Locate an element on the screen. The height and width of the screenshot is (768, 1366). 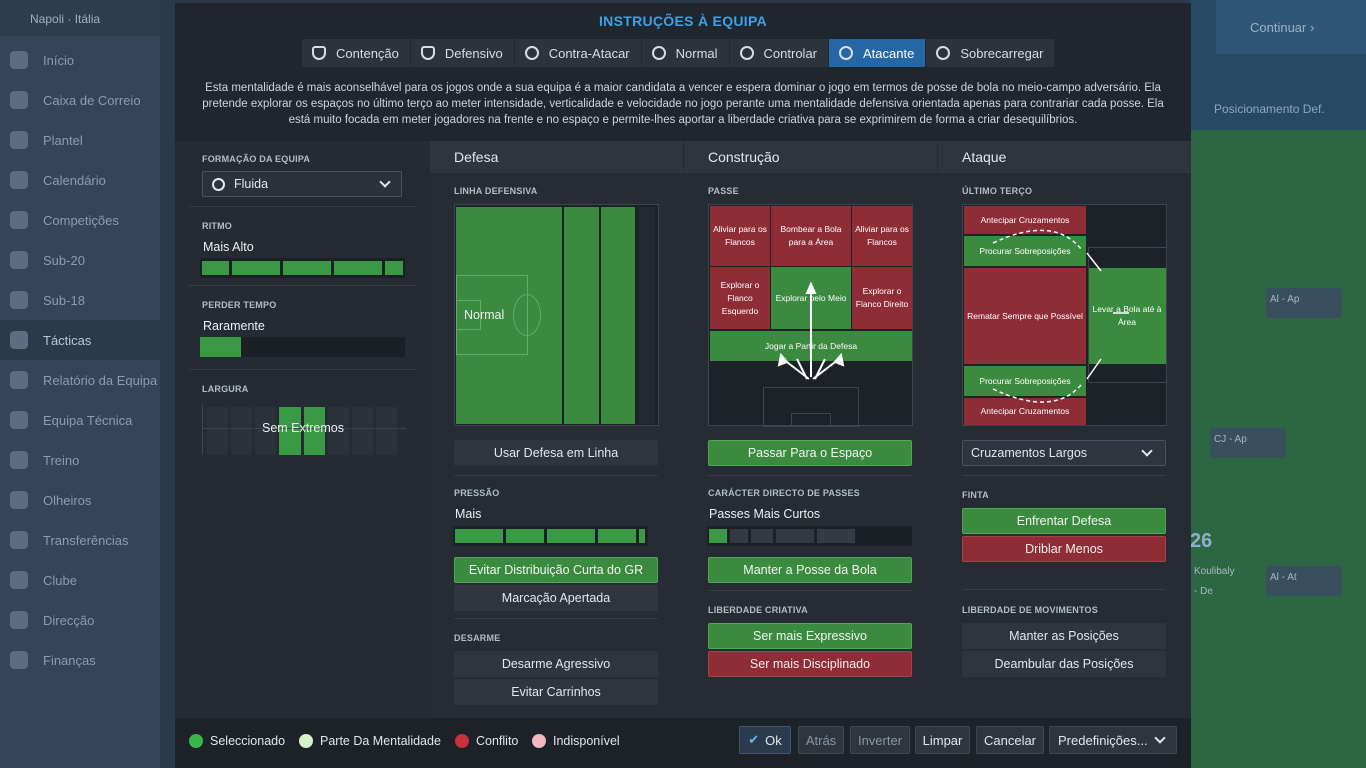
continue-button: Continuar › is located at coordinates (1291, 27).